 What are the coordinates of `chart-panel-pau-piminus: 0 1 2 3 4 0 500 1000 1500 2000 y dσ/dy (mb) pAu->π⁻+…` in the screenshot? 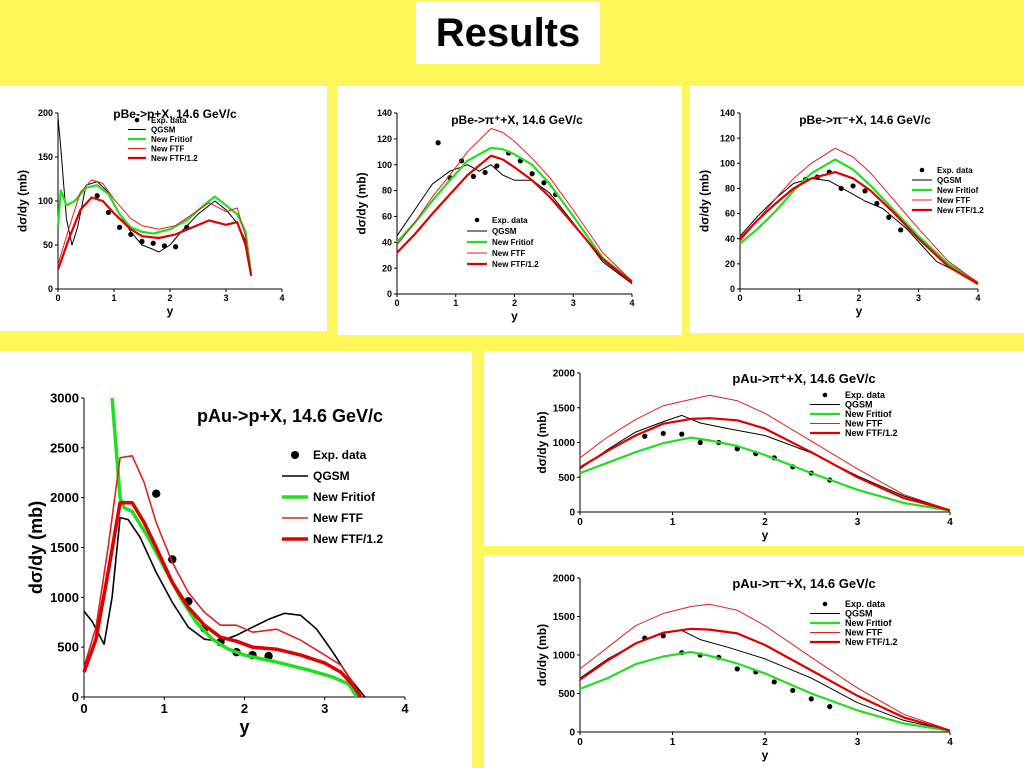 It's located at (754, 661).